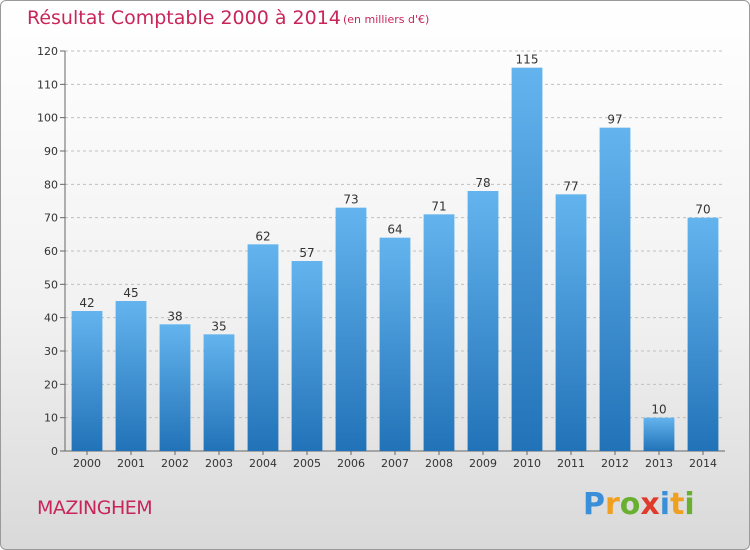 Image resolution: width=750 pixels, height=550 pixels. What do you see at coordinates (51, 218) in the screenshot?
I see `y-tick-label: 70` at bounding box center [51, 218].